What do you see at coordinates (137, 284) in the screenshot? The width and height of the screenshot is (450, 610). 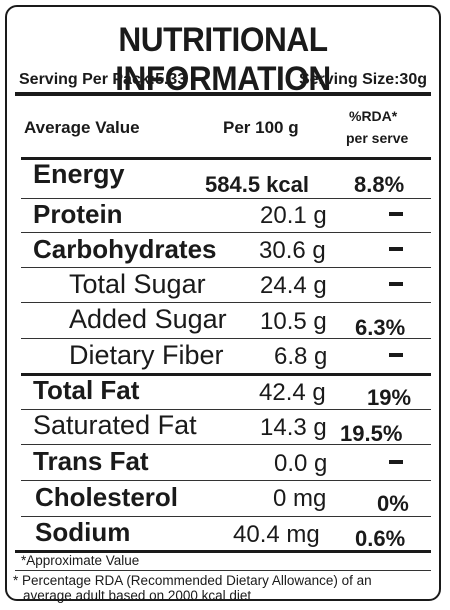 I see `nutrient-name-total-sugar: Total Sugar` at bounding box center [137, 284].